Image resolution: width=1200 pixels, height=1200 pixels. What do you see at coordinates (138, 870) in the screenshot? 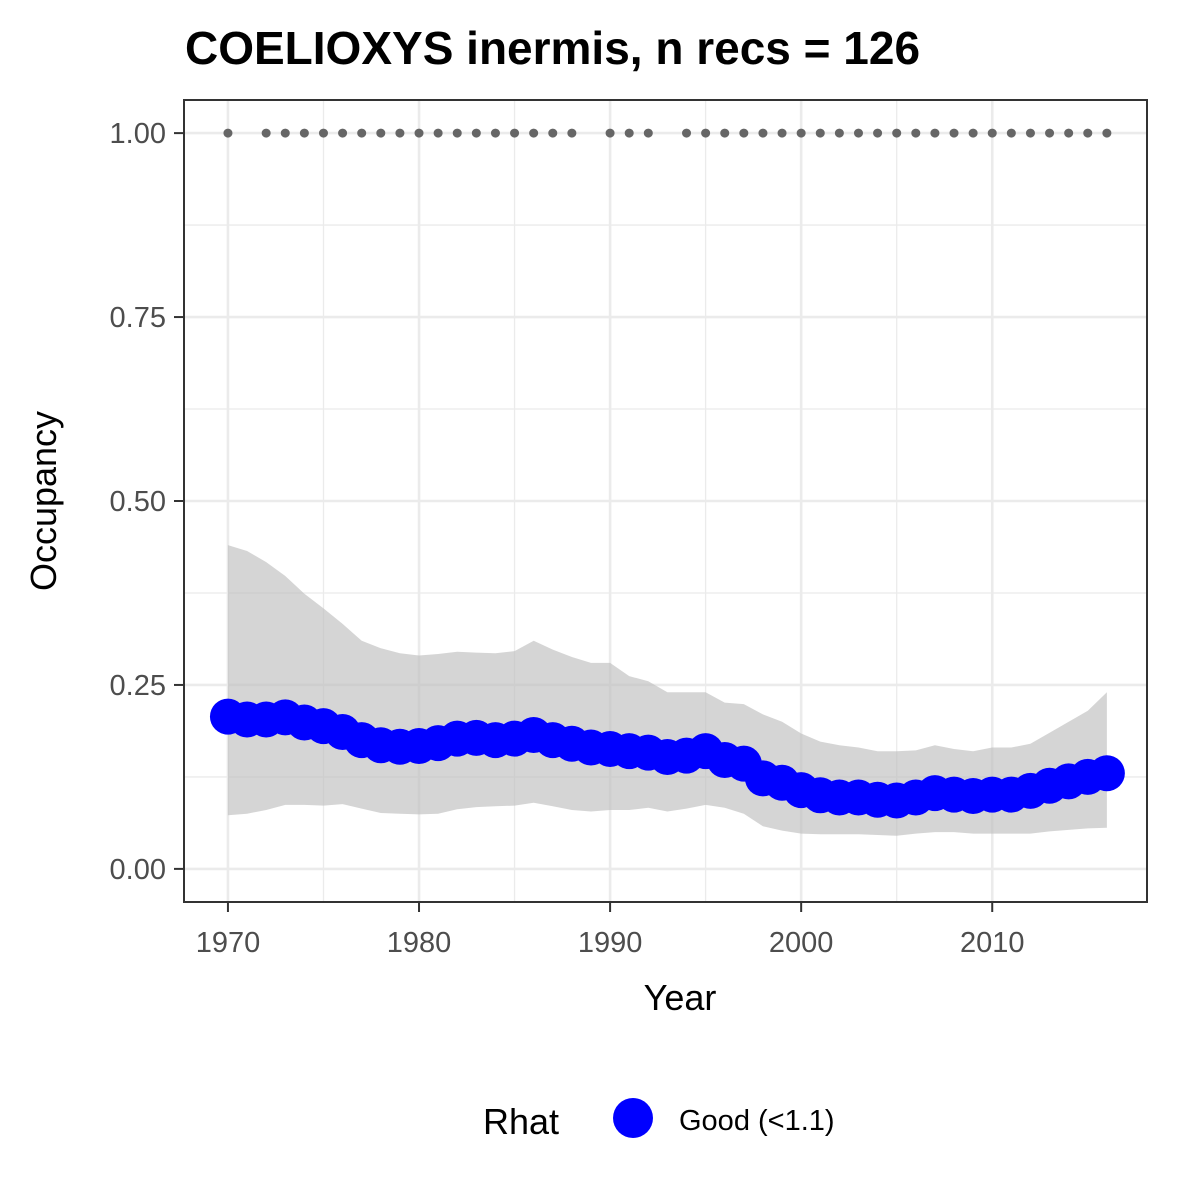
I see `y-tick-label: 0.00` at bounding box center [138, 870].